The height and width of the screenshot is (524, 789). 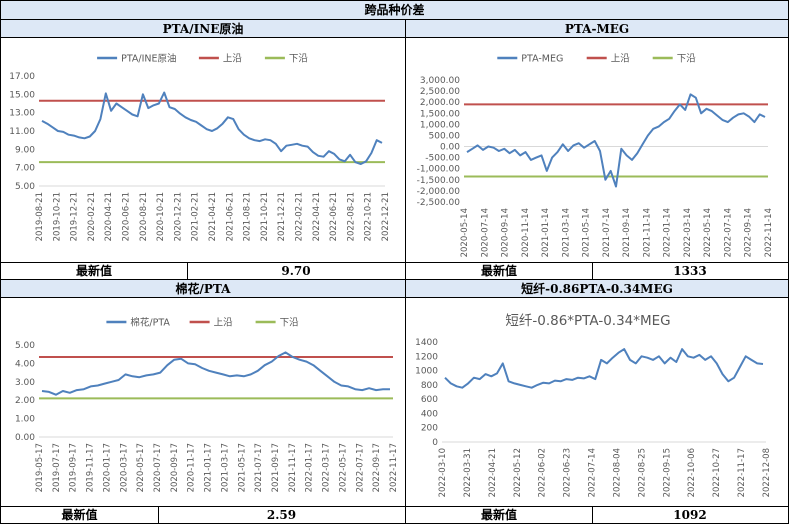 I want to click on chart-1-ytick: 5.00, so click(x=25, y=187).